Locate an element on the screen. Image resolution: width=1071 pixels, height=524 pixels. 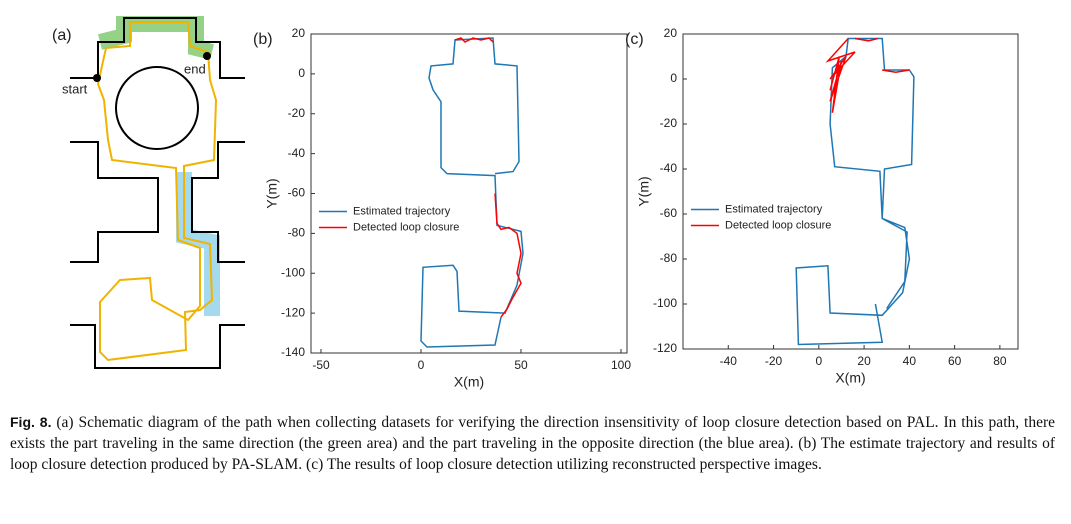
start-label: start is located at coordinates (75, 88).